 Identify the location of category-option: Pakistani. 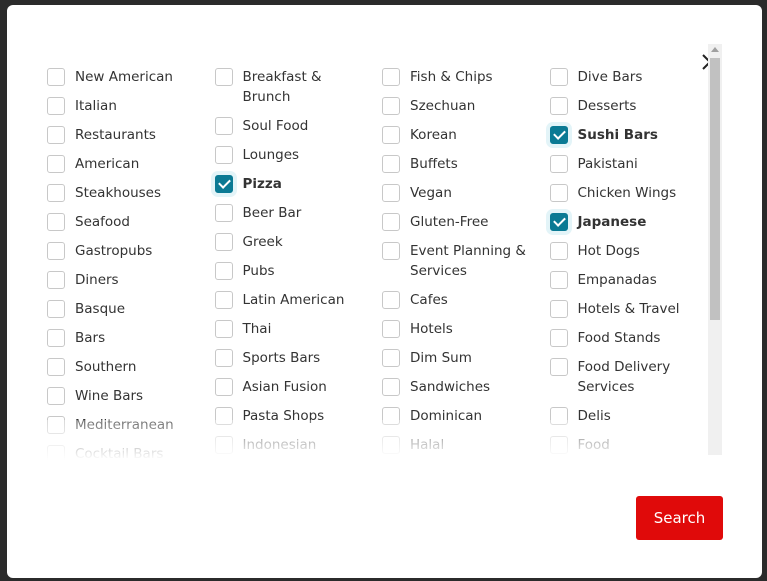
(632, 163).